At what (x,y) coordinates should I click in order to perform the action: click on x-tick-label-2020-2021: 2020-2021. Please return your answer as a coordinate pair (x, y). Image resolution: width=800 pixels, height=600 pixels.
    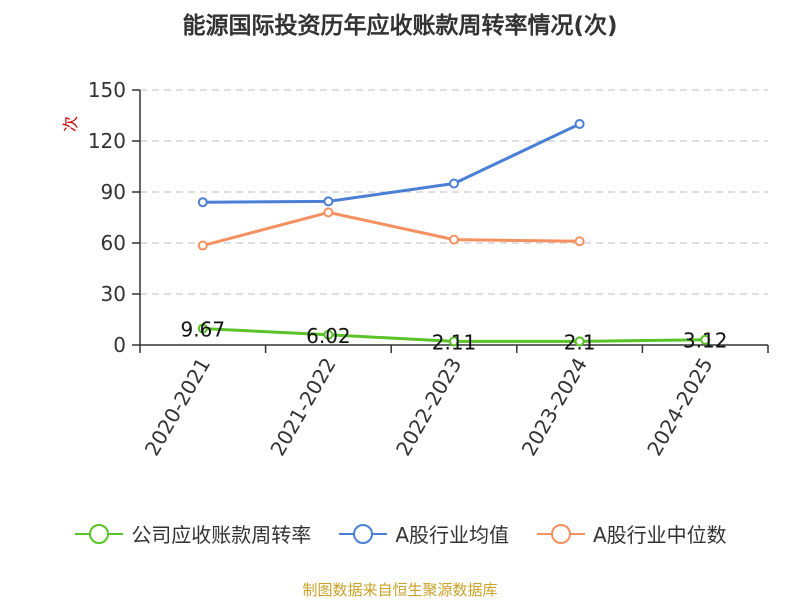
    Looking at the image, I should click on (177, 407).